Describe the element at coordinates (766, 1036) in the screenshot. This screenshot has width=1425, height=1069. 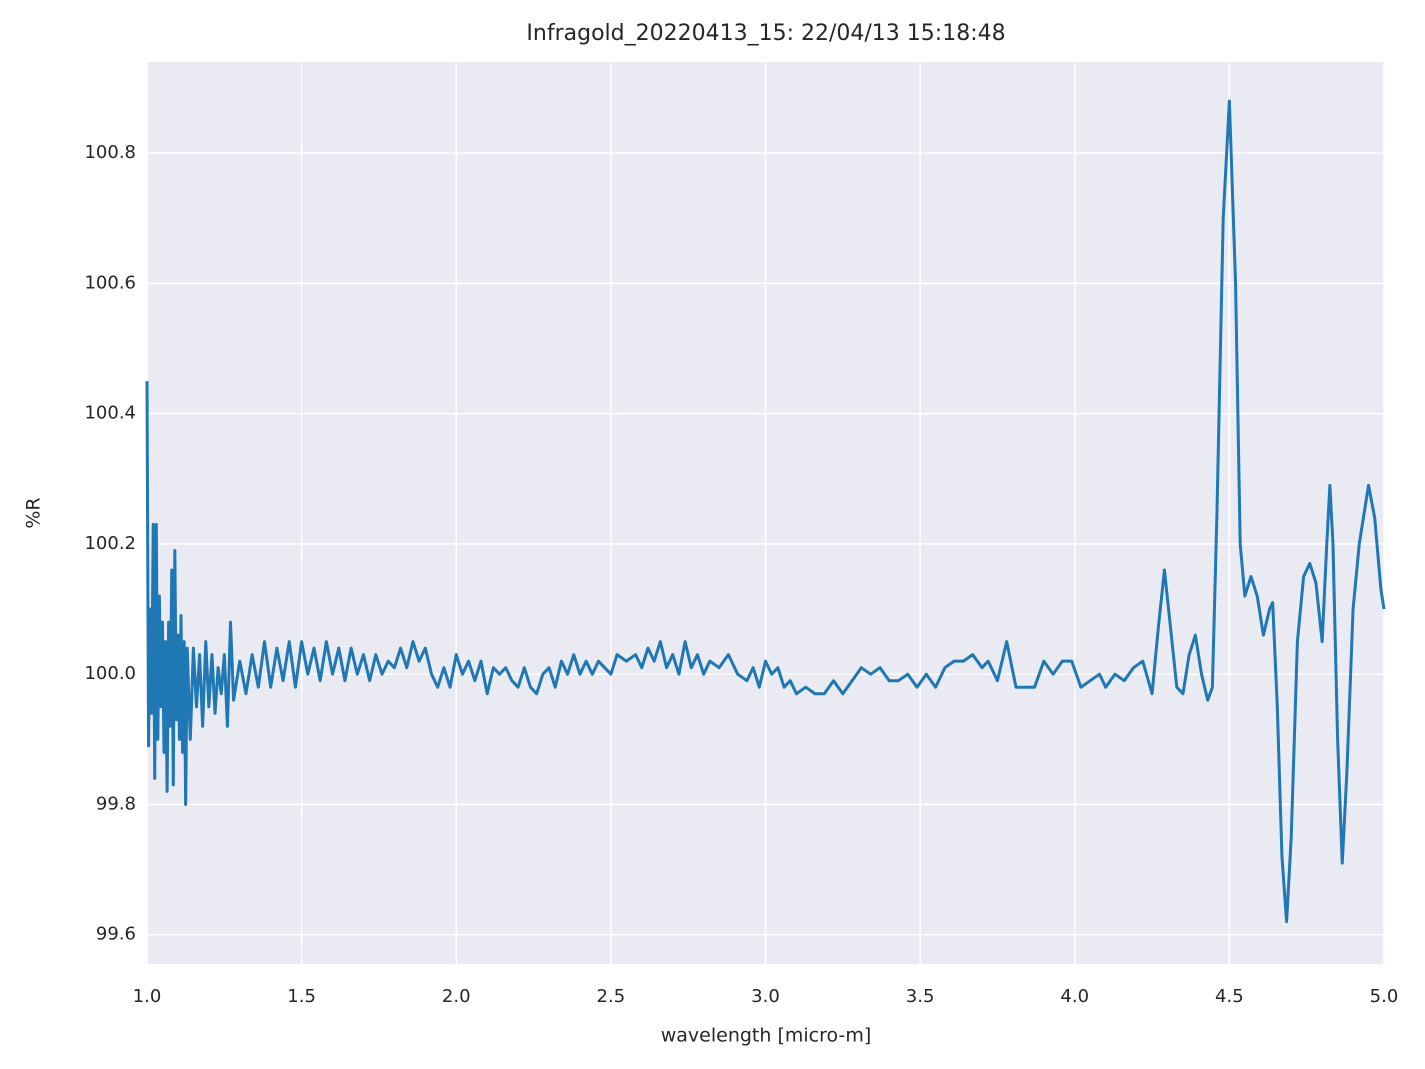
I see `x-axis-label: wavelength [micro-m]` at that location.